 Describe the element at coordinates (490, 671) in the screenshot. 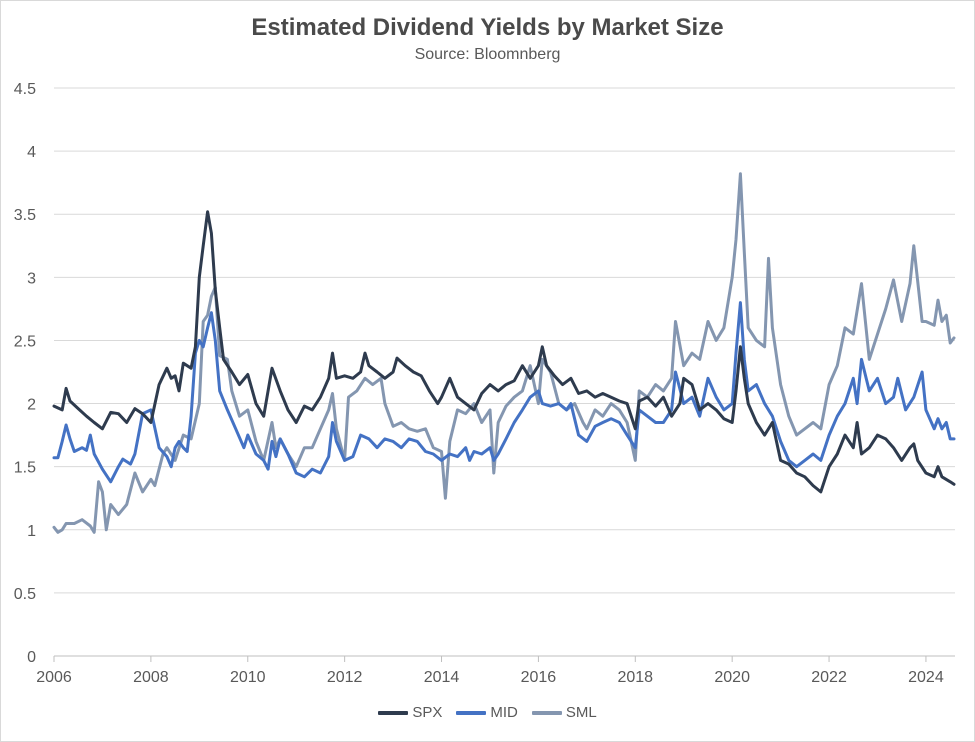

I see `x-axis-ticks: 2006 2008 2010 2012 2014 2016 2018 2020 2022 2024` at that location.